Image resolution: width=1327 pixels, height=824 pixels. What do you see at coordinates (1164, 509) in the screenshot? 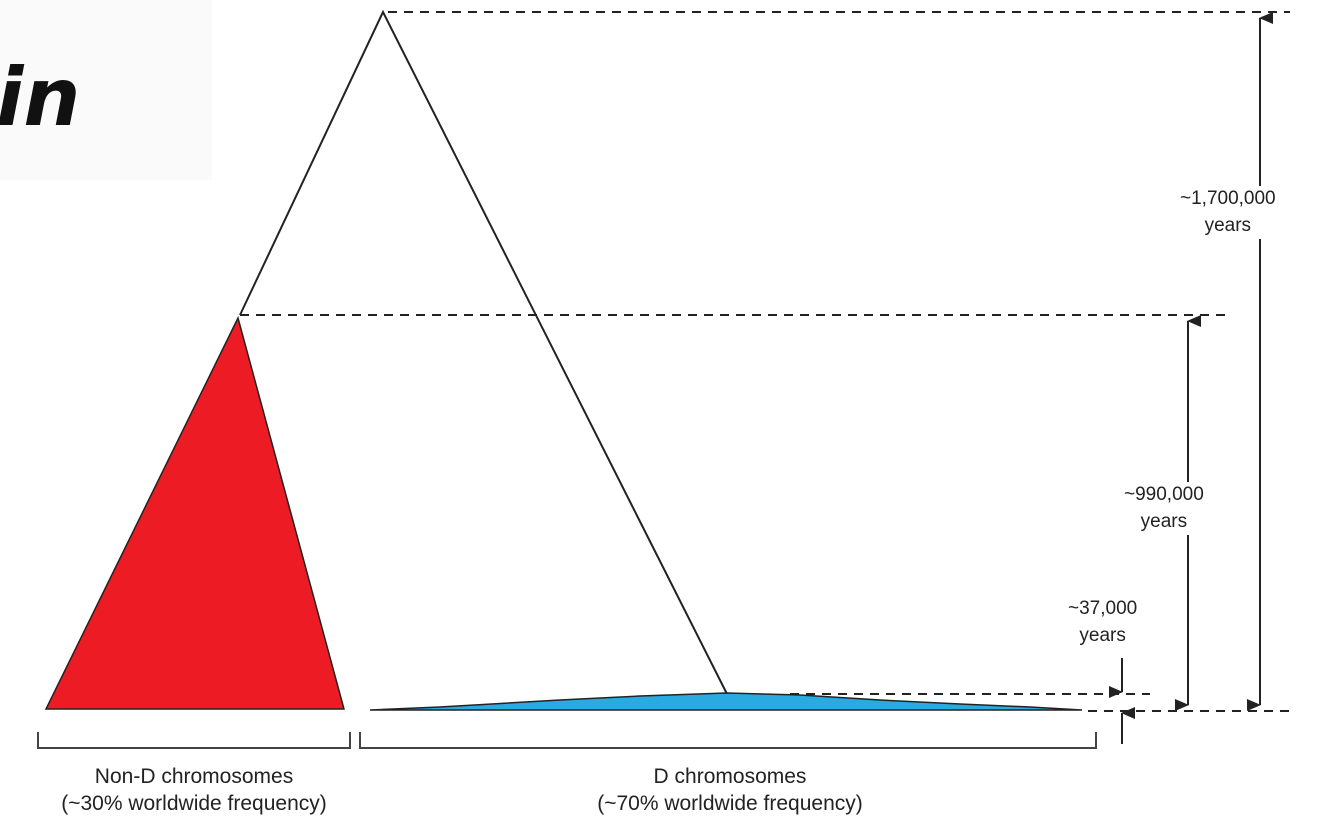
I see `label-990000: ~990,000 years` at bounding box center [1164, 509].